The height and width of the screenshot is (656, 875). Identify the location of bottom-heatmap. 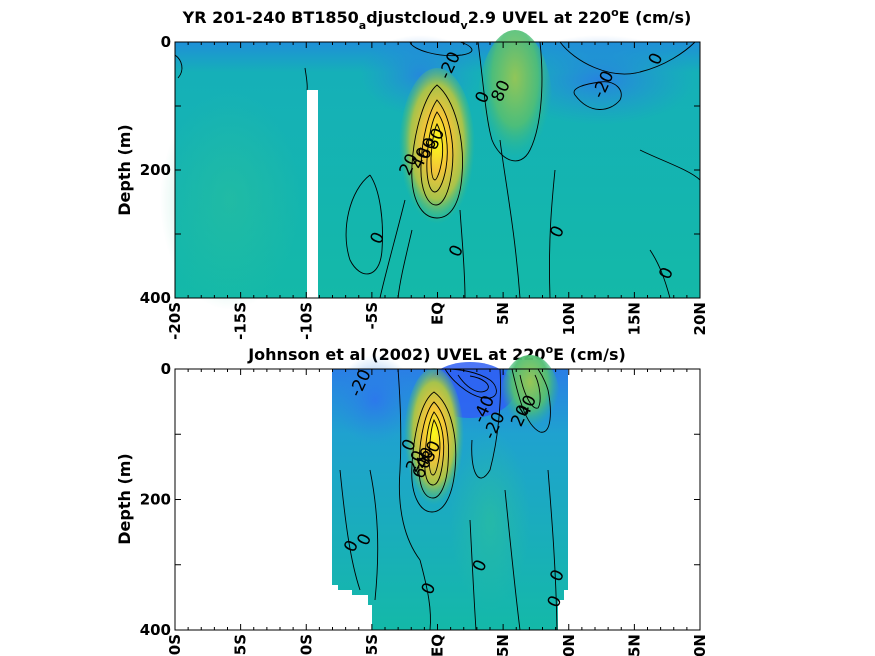
(450, 492).